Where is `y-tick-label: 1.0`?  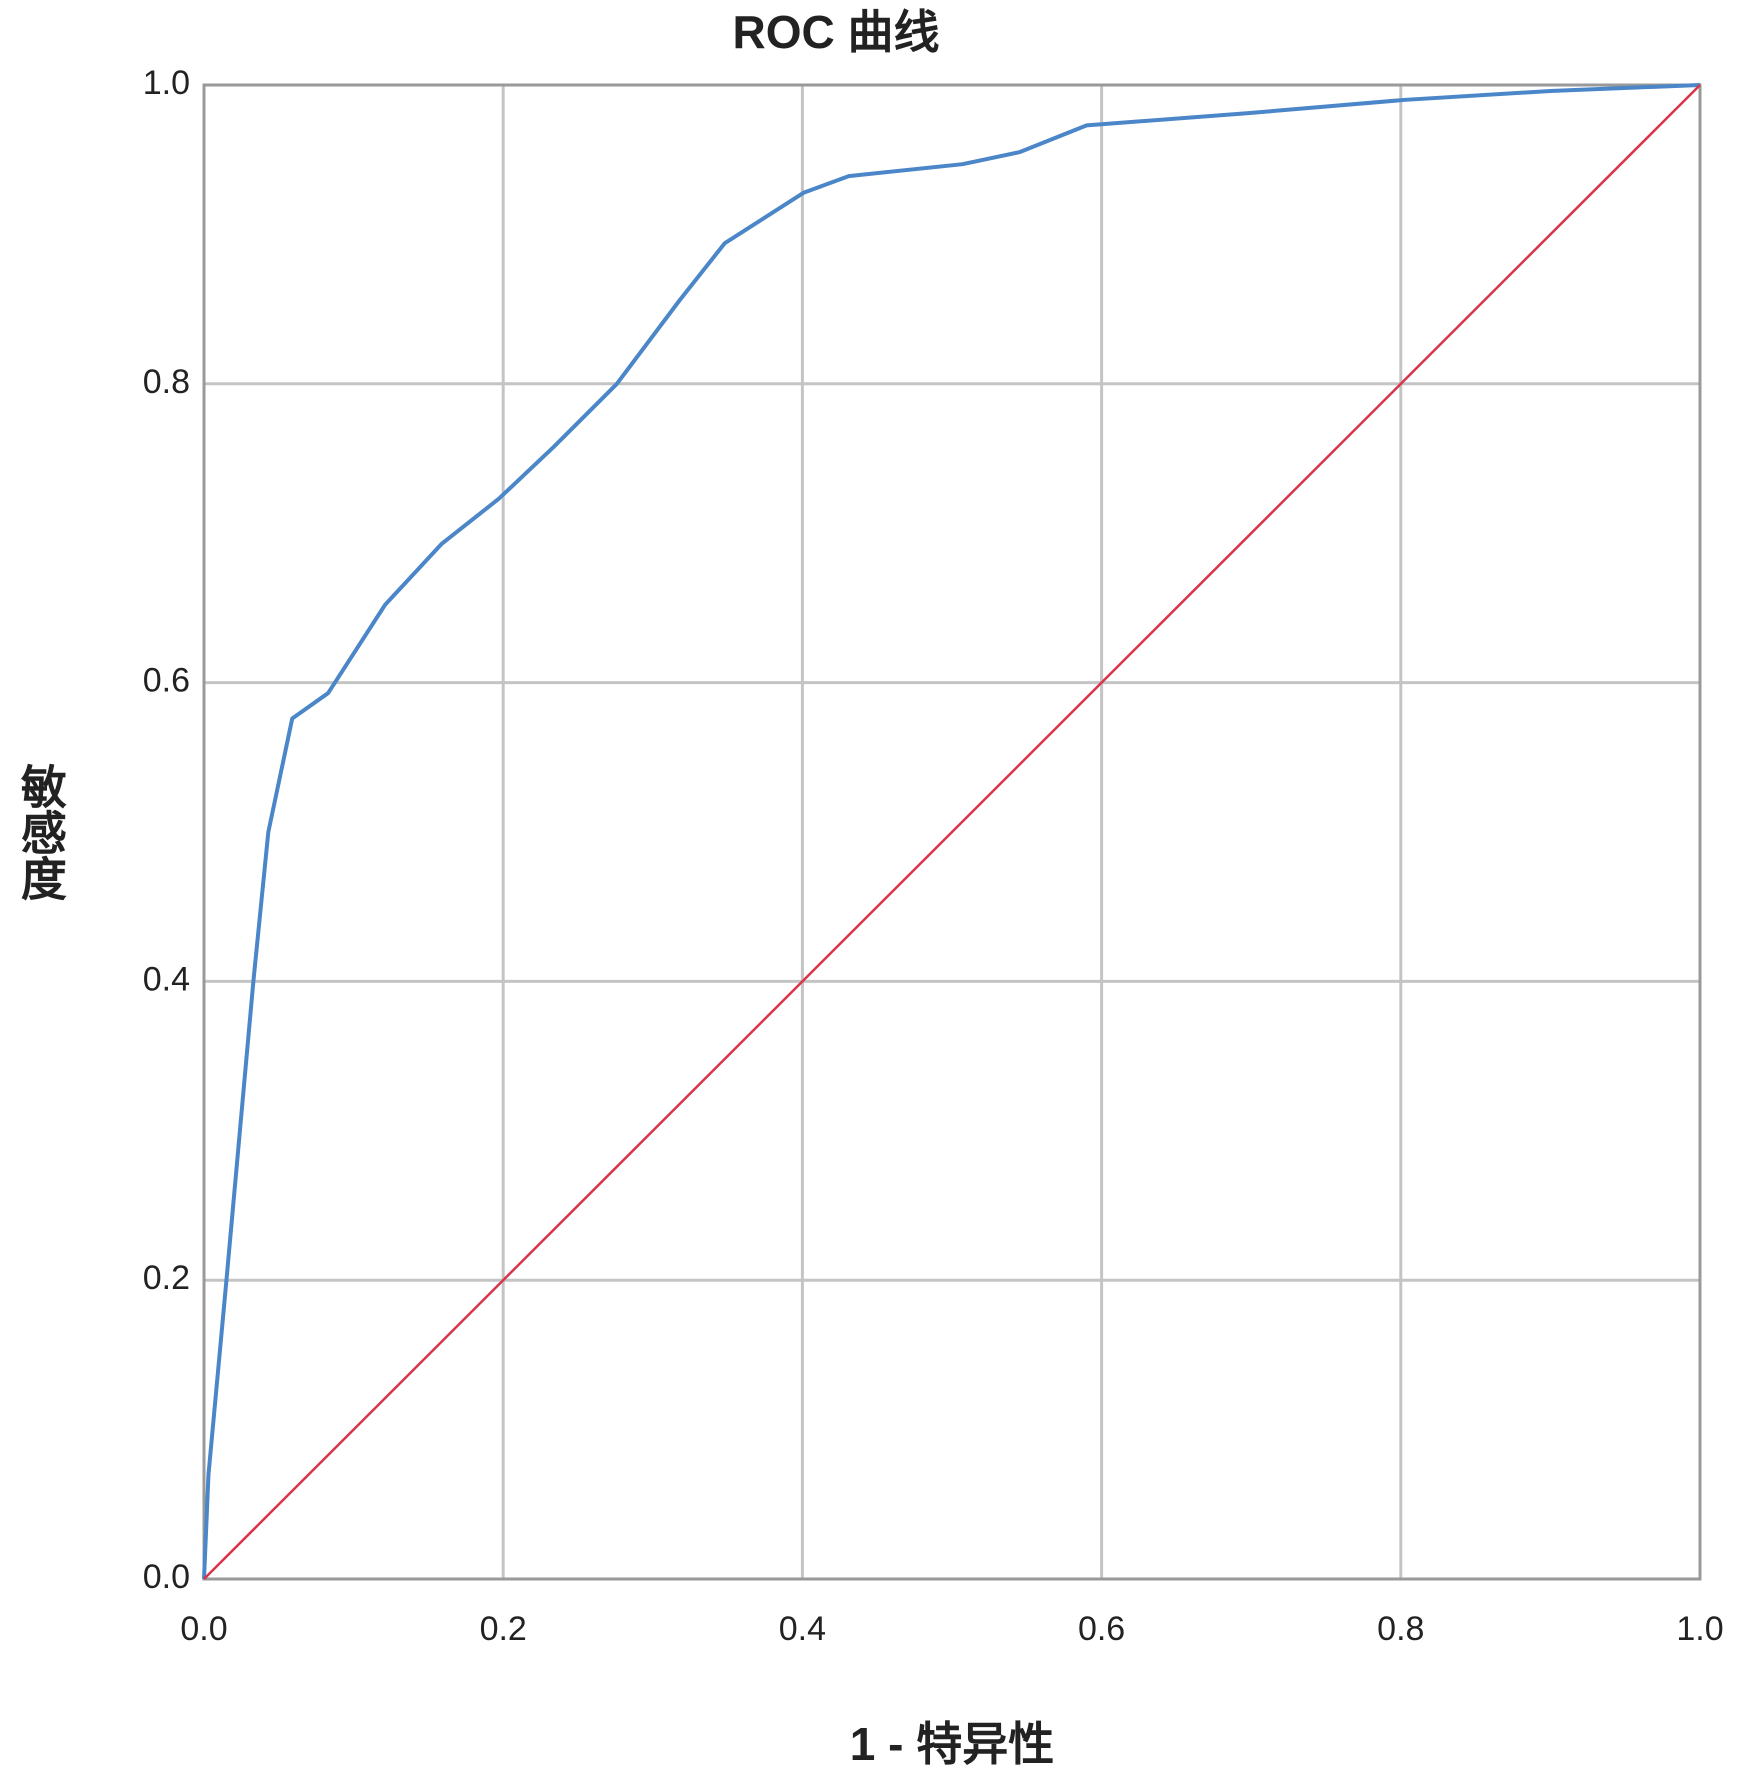 y-tick-label: 1.0 is located at coordinates (166, 83).